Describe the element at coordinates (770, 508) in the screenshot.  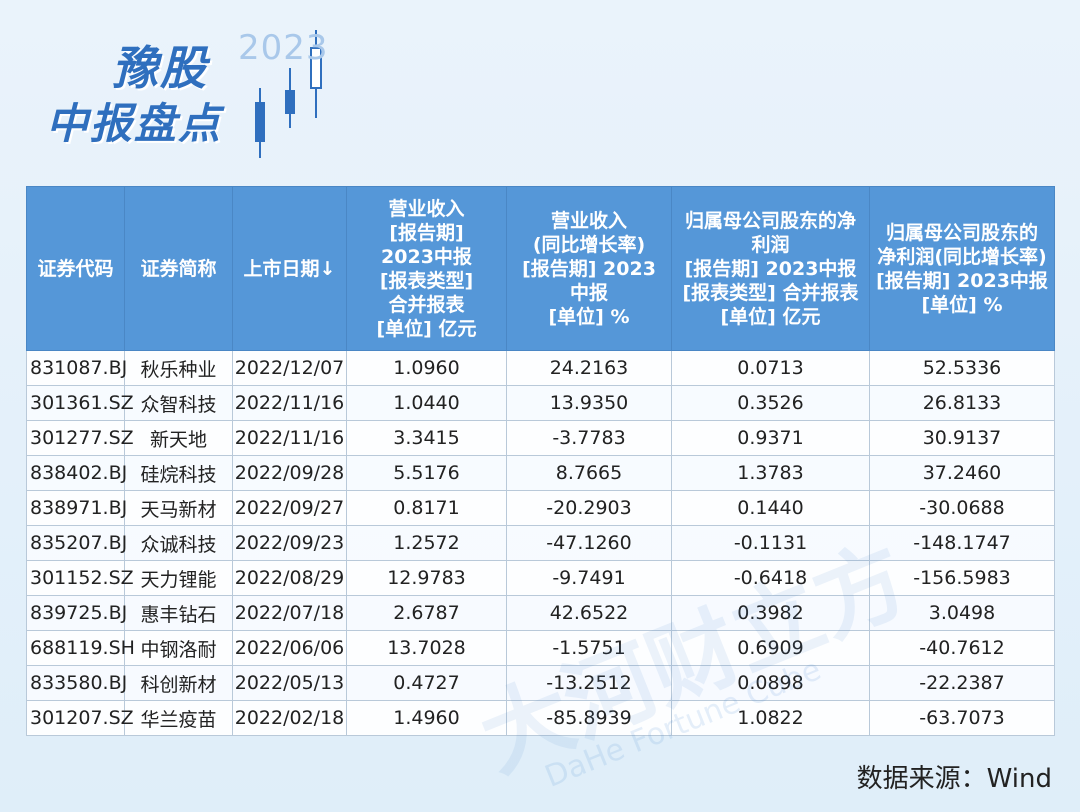
I see `cell-net-profit: 0.1440` at that location.